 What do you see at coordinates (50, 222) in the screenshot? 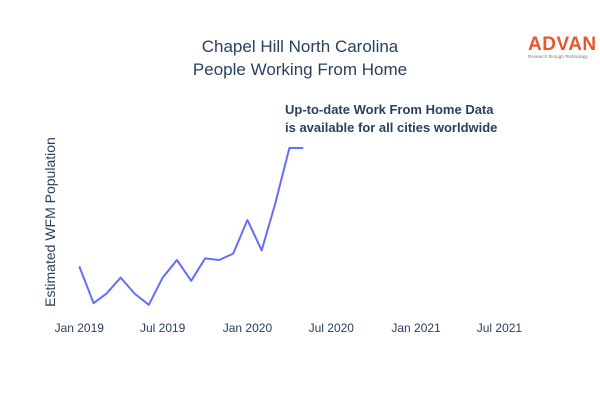
I see `y-axis-title: Estimated WFM Population` at bounding box center [50, 222].